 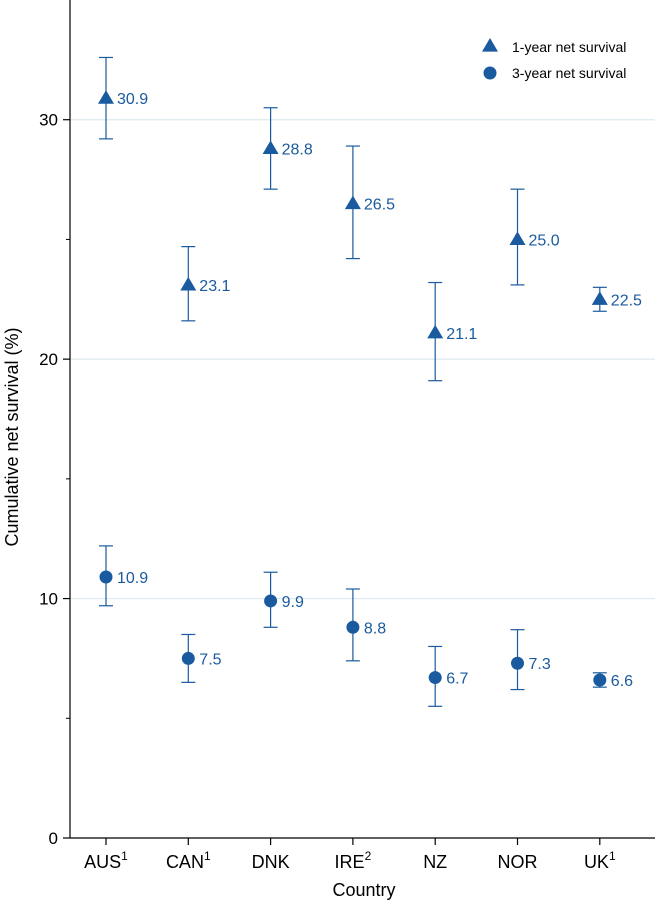 I want to click on x-tick-label-text: NZ, so click(x=435, y=862).